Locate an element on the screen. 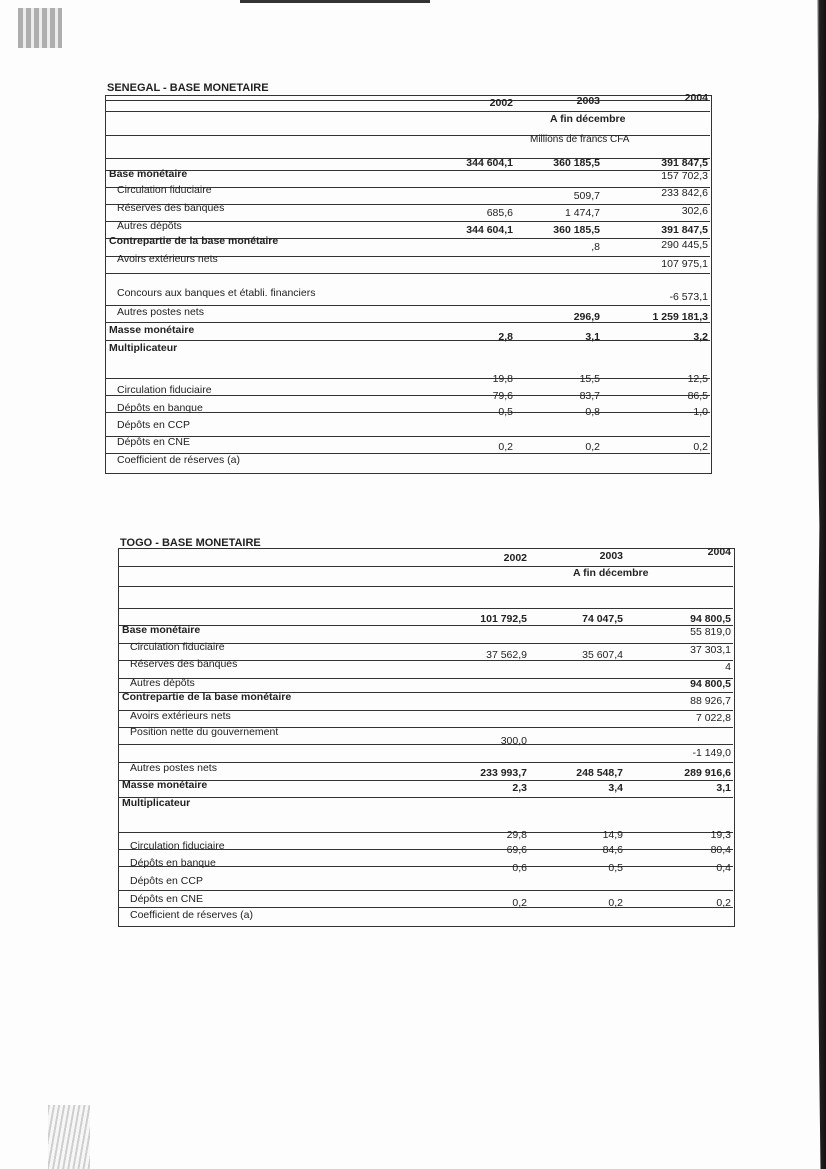 This screenshot has width=826, height=1169. cell-value: 37 303,1 is located at coordinates (710, 650).